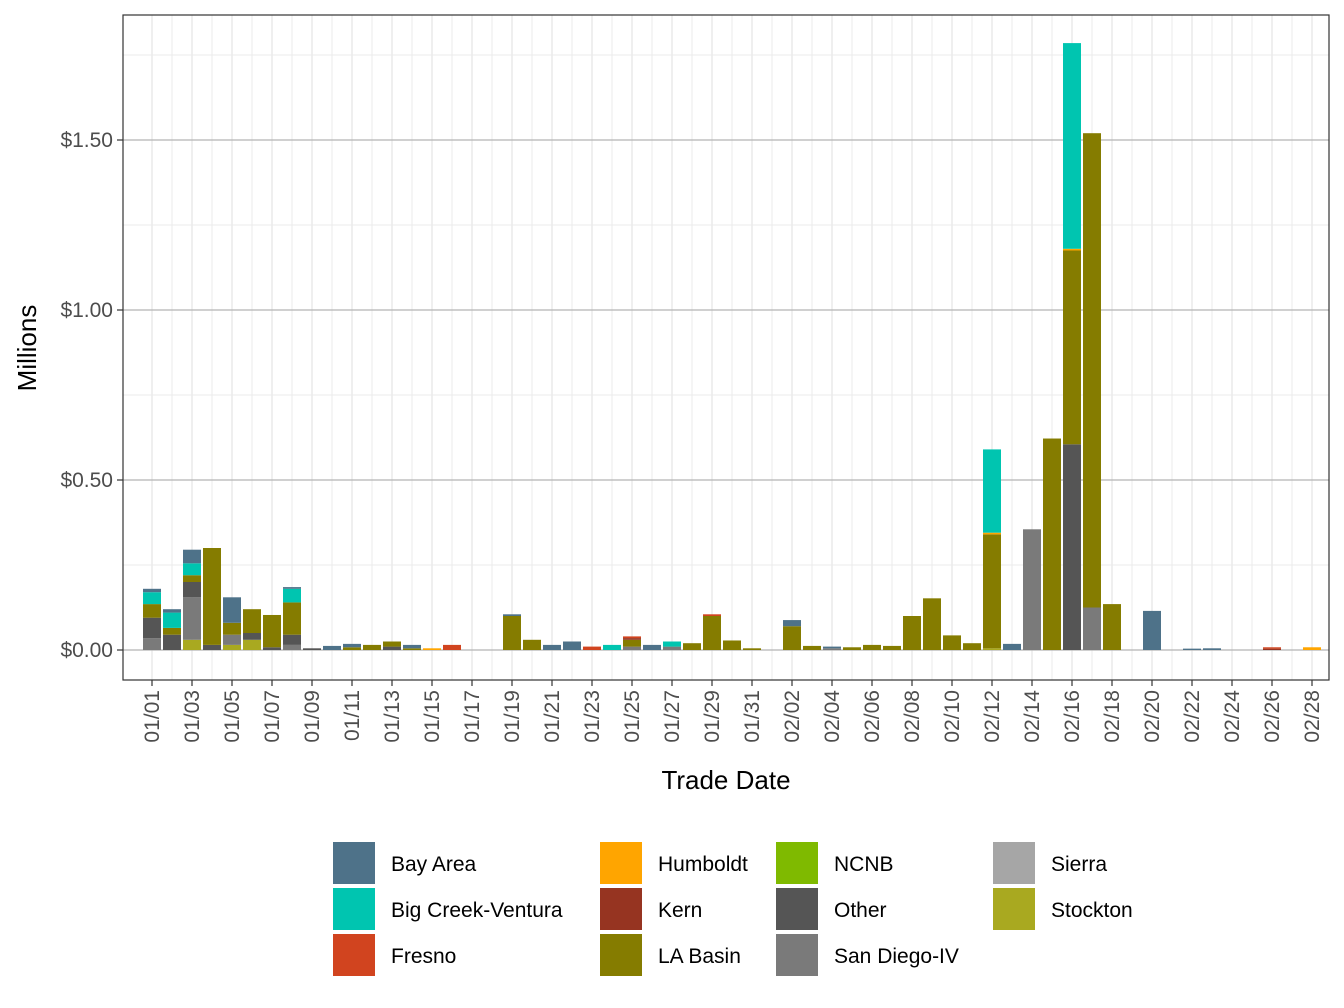 Image resolution: width=1344 pixels, height=1008 pixels. Describe the element at coordinates (272, 716) in the screenshot. I see `x-tick-label: 01/07` at that location.